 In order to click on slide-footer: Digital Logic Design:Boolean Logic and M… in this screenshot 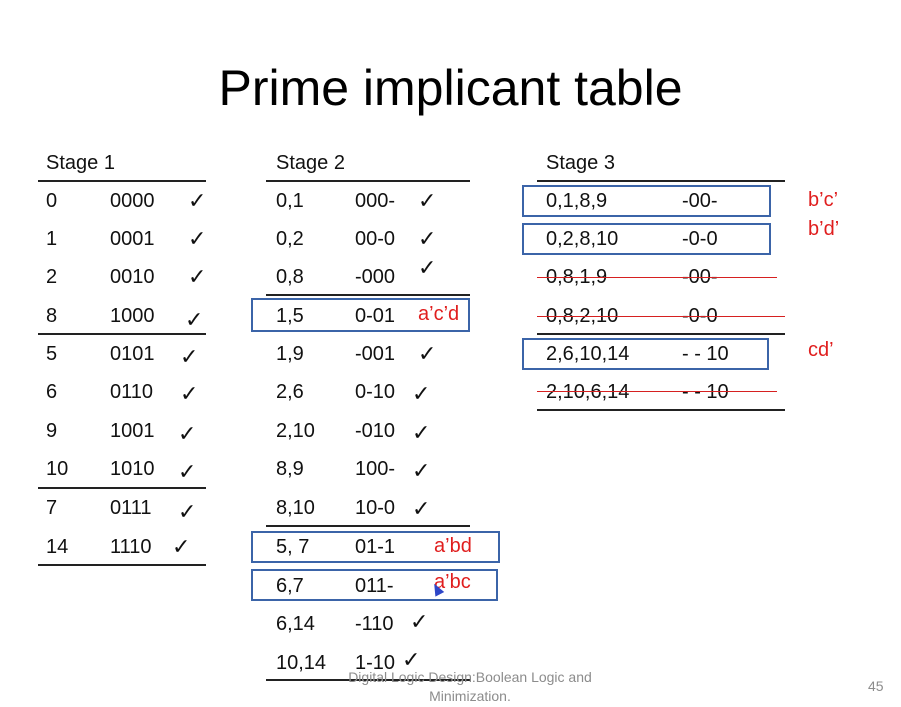, I will do `click(470, 687)`.